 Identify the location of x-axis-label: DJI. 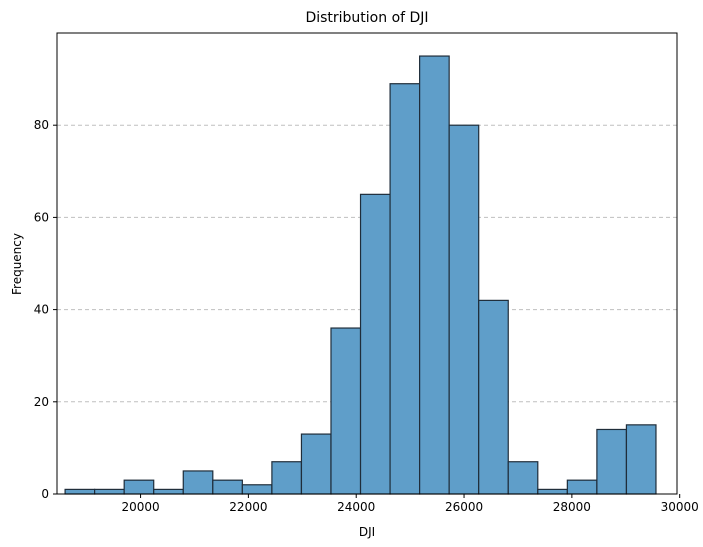
(367, 532).